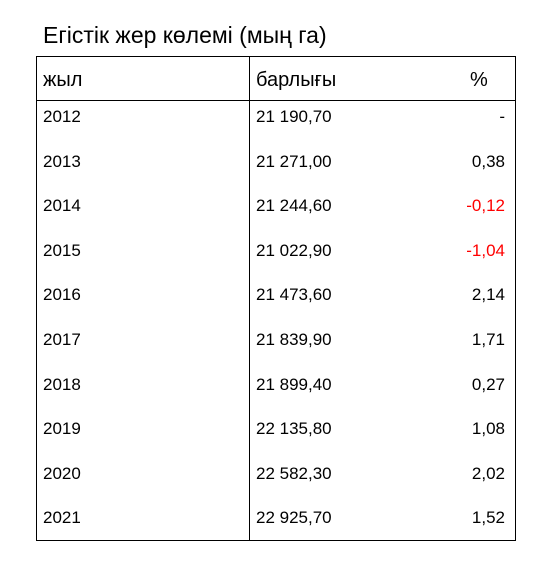 Image resolution: width=550 pixels, height=562 pixels. Describe the element at coordinates (502, 116) in the screenshot. I see `cell-percent: -` at that location.